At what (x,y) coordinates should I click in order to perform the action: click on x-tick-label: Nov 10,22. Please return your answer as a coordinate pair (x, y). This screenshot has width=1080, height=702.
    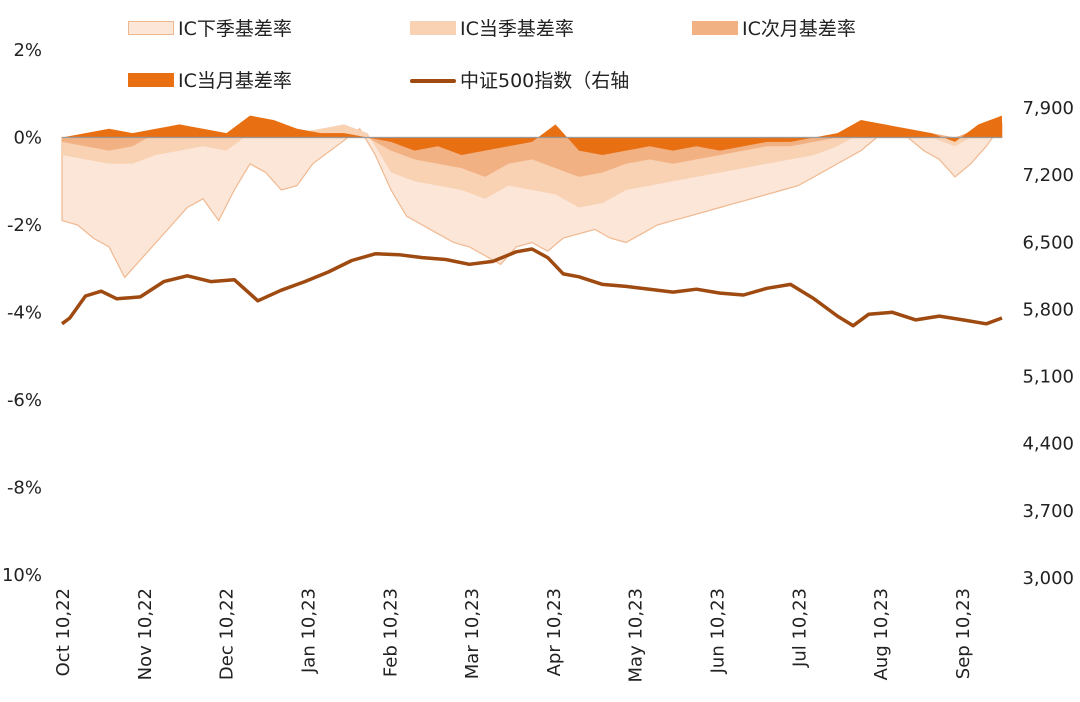
    Looking at the image, I should click on (145, 634).